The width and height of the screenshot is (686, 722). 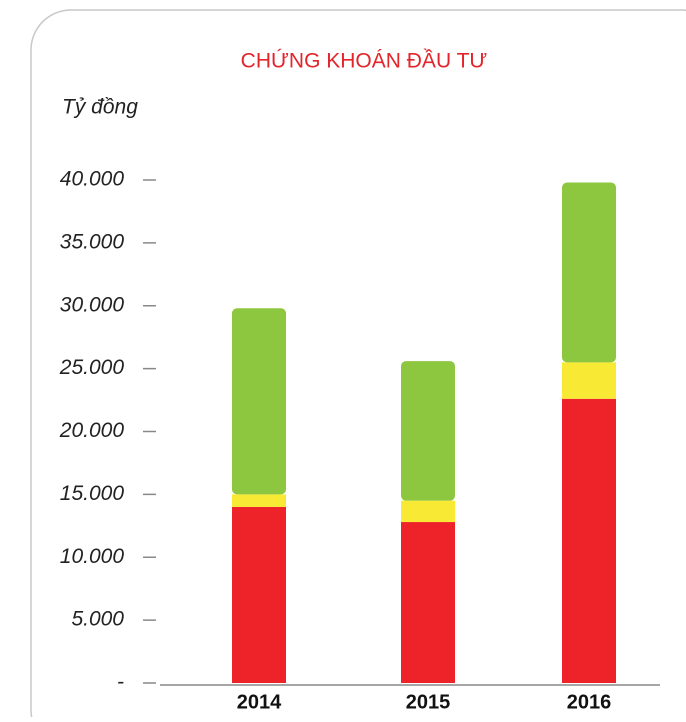 I want to click on y-tick-label: 15.000, so click(x=92, y=493).